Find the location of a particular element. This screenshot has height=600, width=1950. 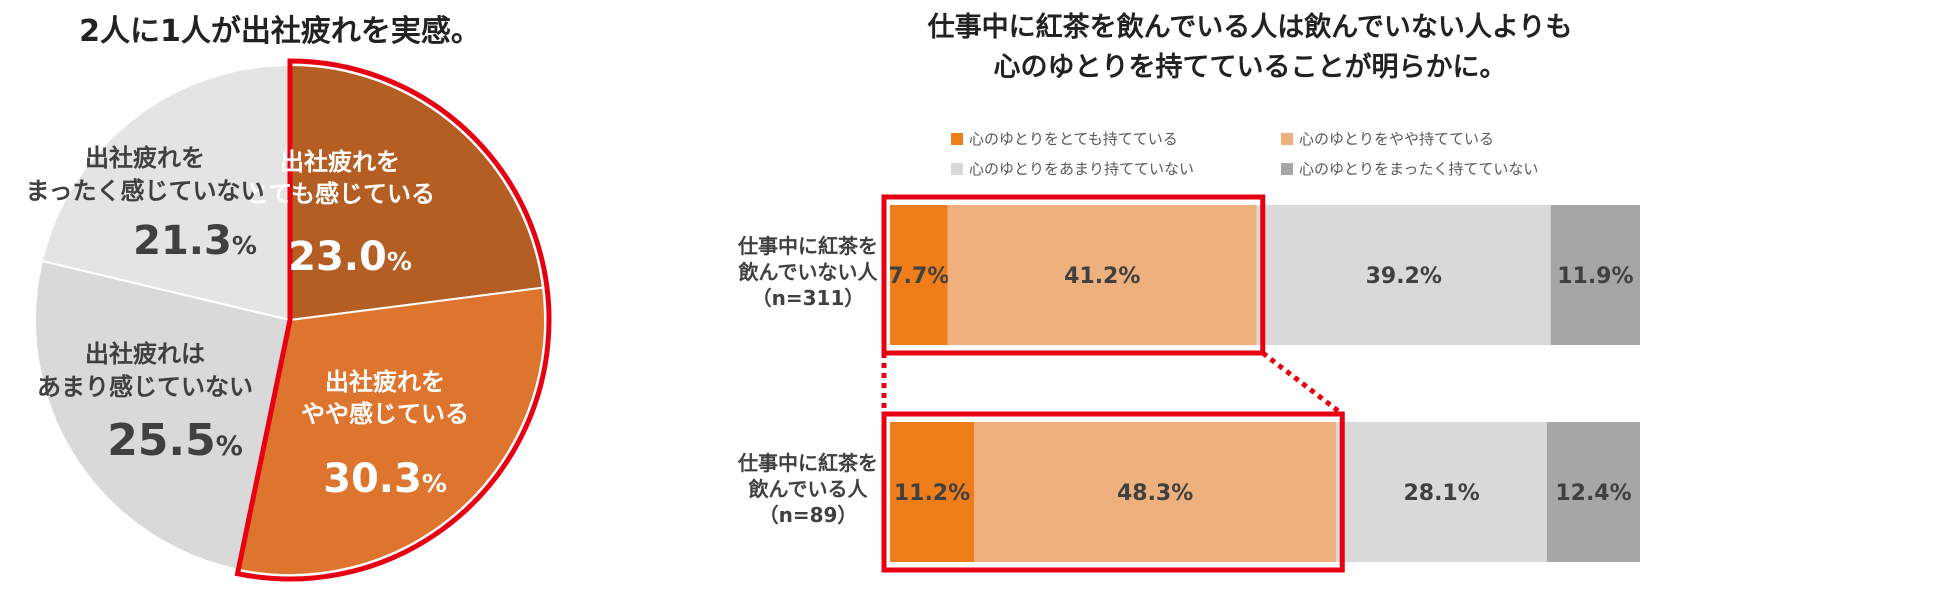

pie-slice-label-3-1: まったく感じていない is located at coordinates (144, 191).